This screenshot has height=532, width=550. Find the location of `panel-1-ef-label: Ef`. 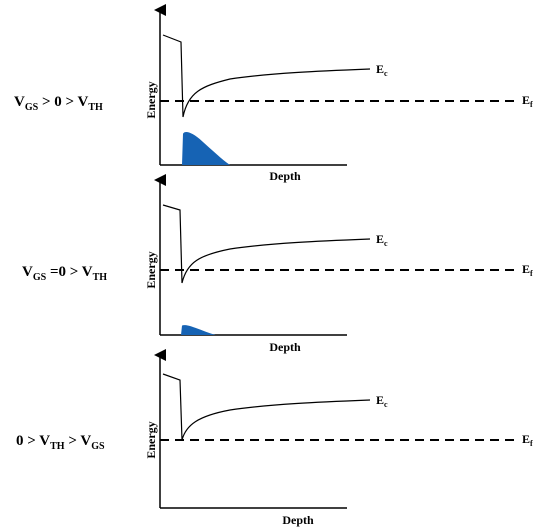

panel-1-ef-label: Ef is located at coordinates (527, 101).